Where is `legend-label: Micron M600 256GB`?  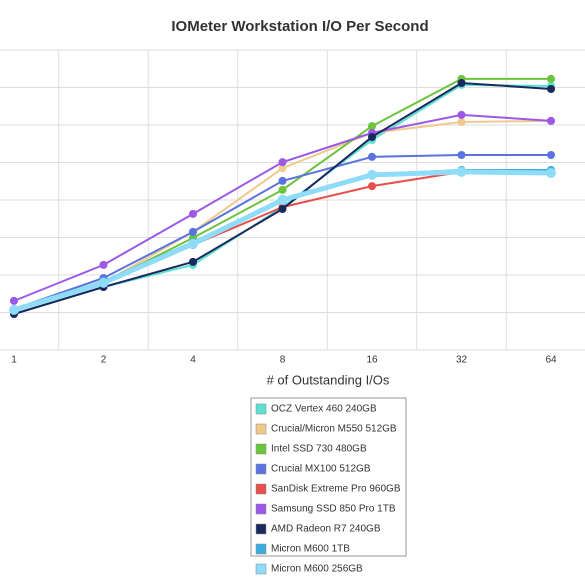
legend-label: Micron M600 256GB is located at coordinates (317, 569).